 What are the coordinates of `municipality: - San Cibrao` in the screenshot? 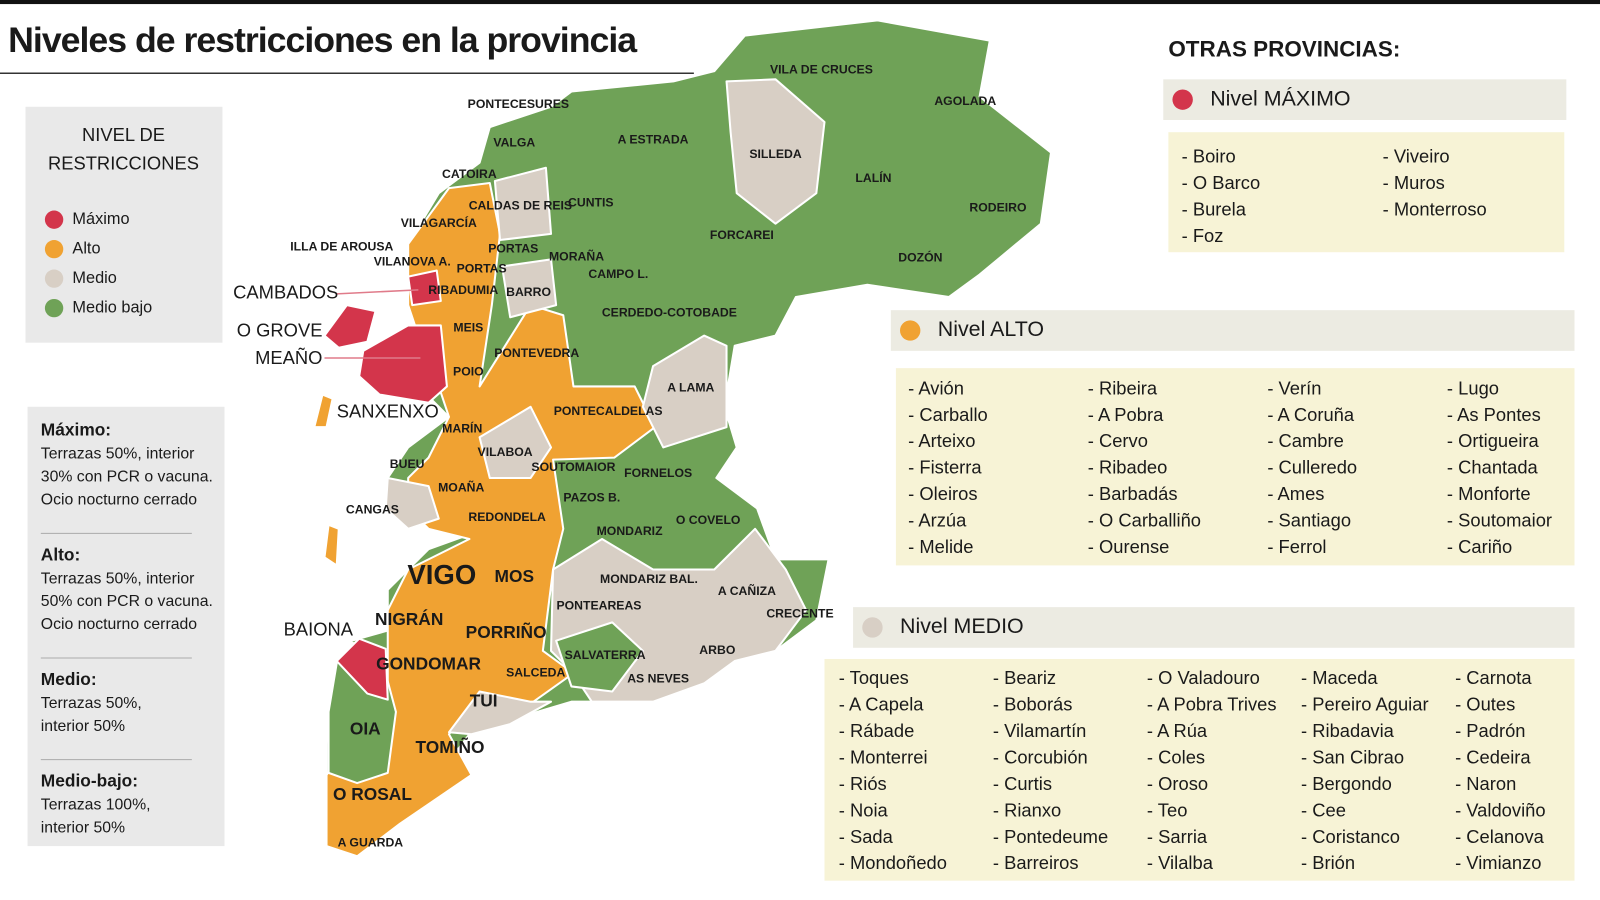 It's located at (1352, 757).